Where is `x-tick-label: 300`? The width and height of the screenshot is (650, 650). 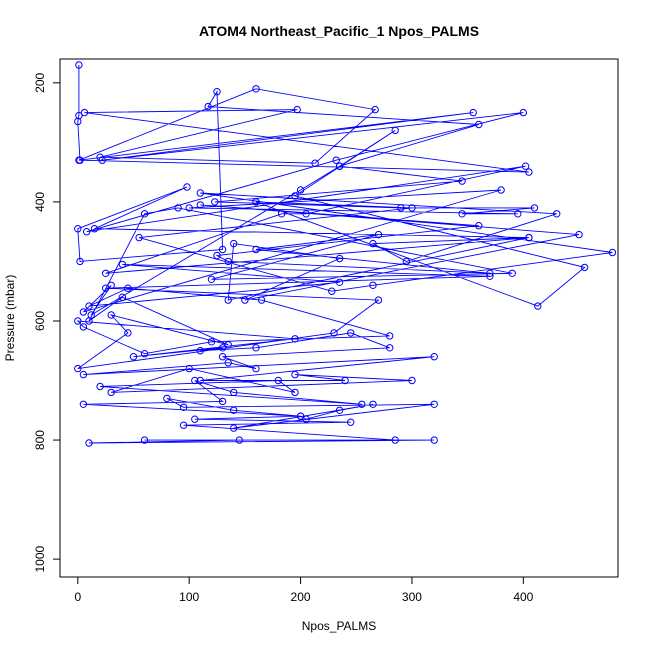 x-tick-label: 300 is located at coordinates (412, 597).